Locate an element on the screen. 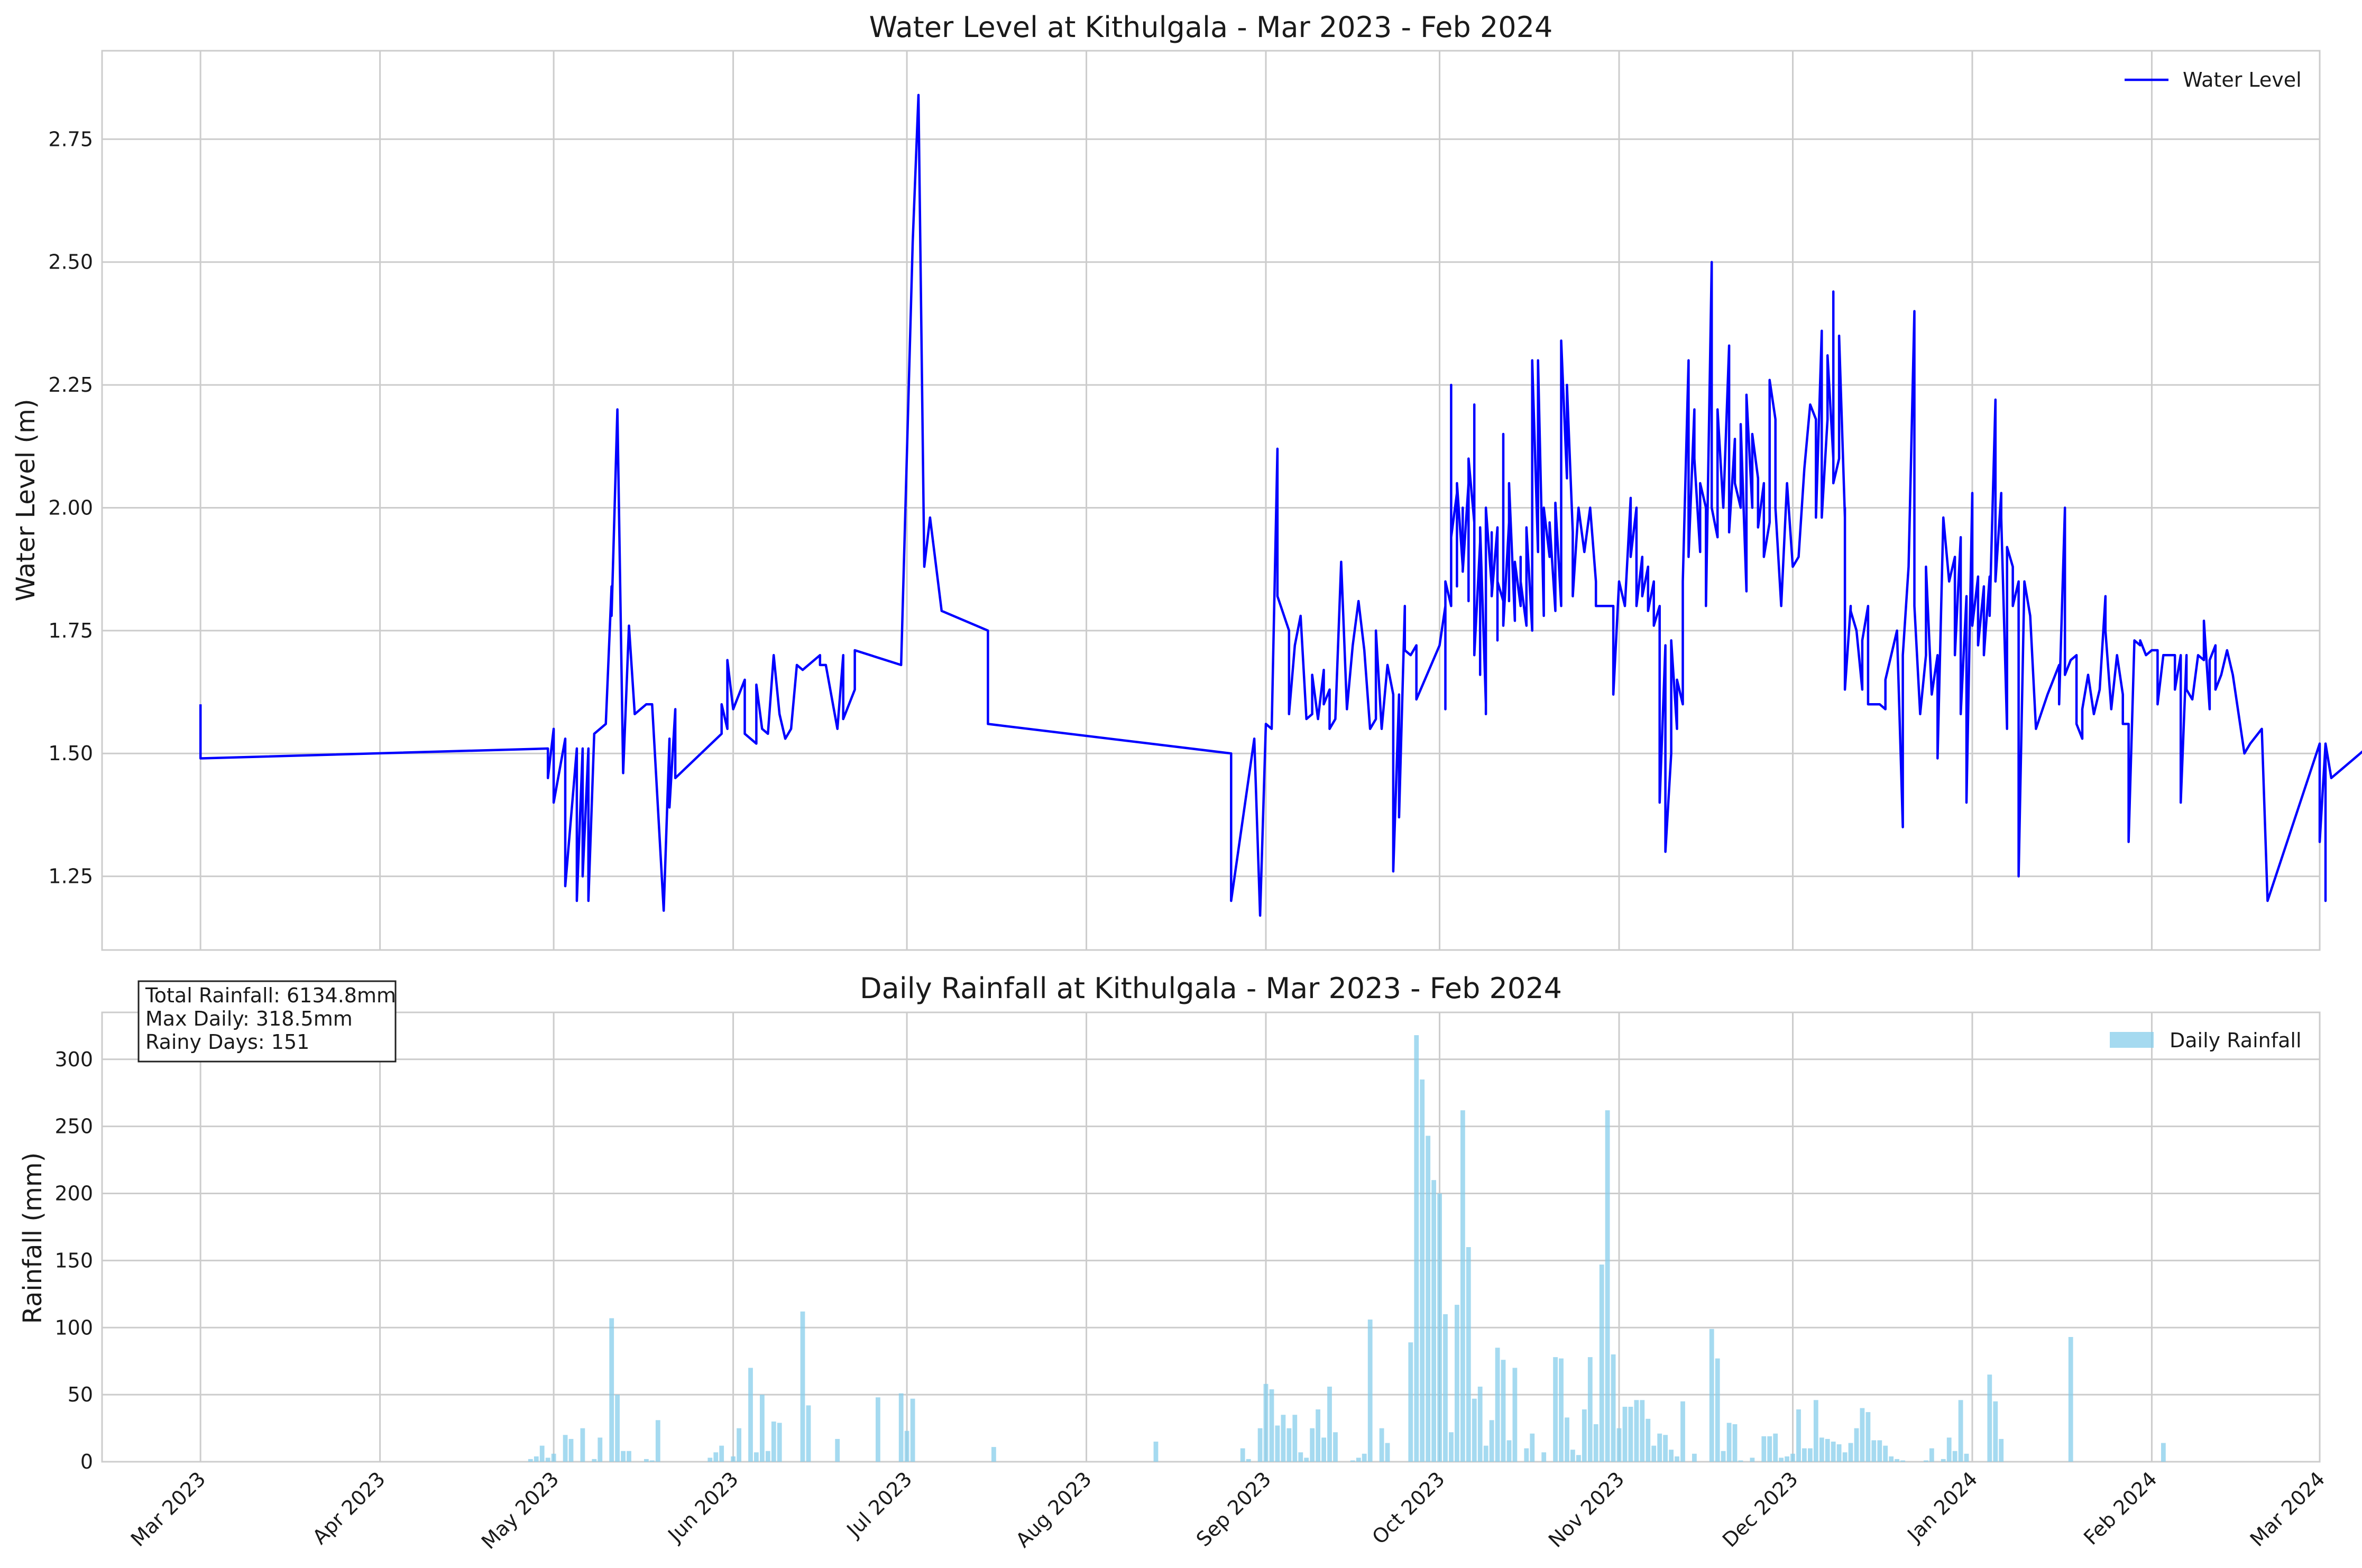 The height and width of the screenshot is (1568, 2362). water-level-y-tick-label: 1.25 is located at coordinates (71, 876).